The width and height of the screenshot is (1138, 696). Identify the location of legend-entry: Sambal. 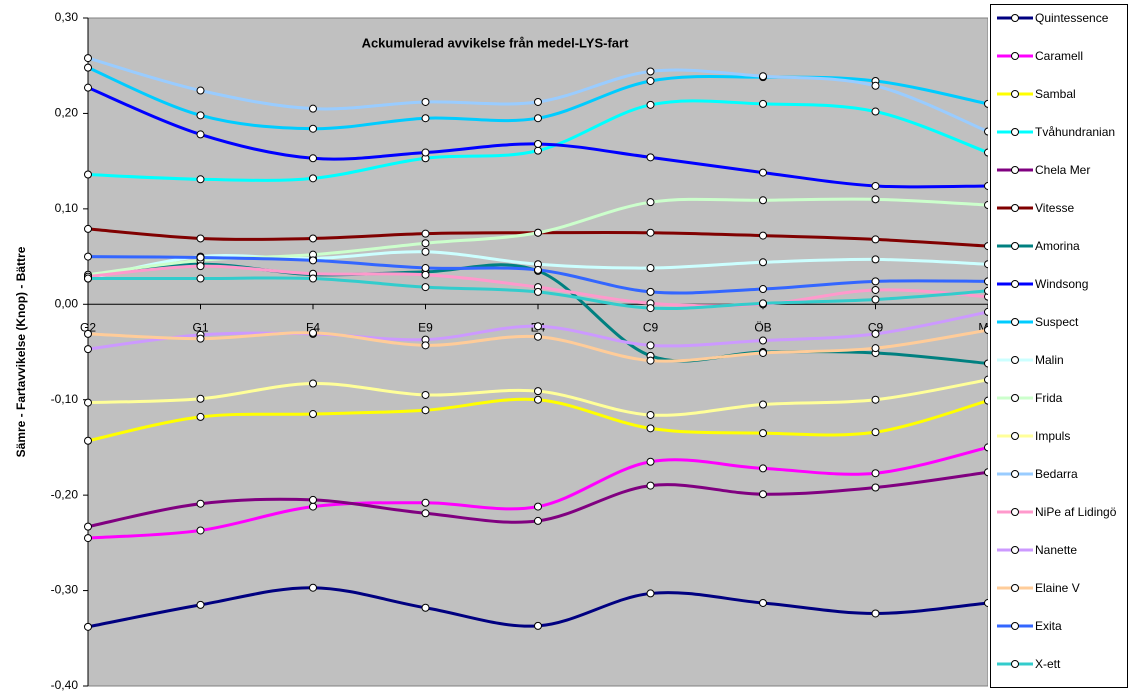
(1061, 94).